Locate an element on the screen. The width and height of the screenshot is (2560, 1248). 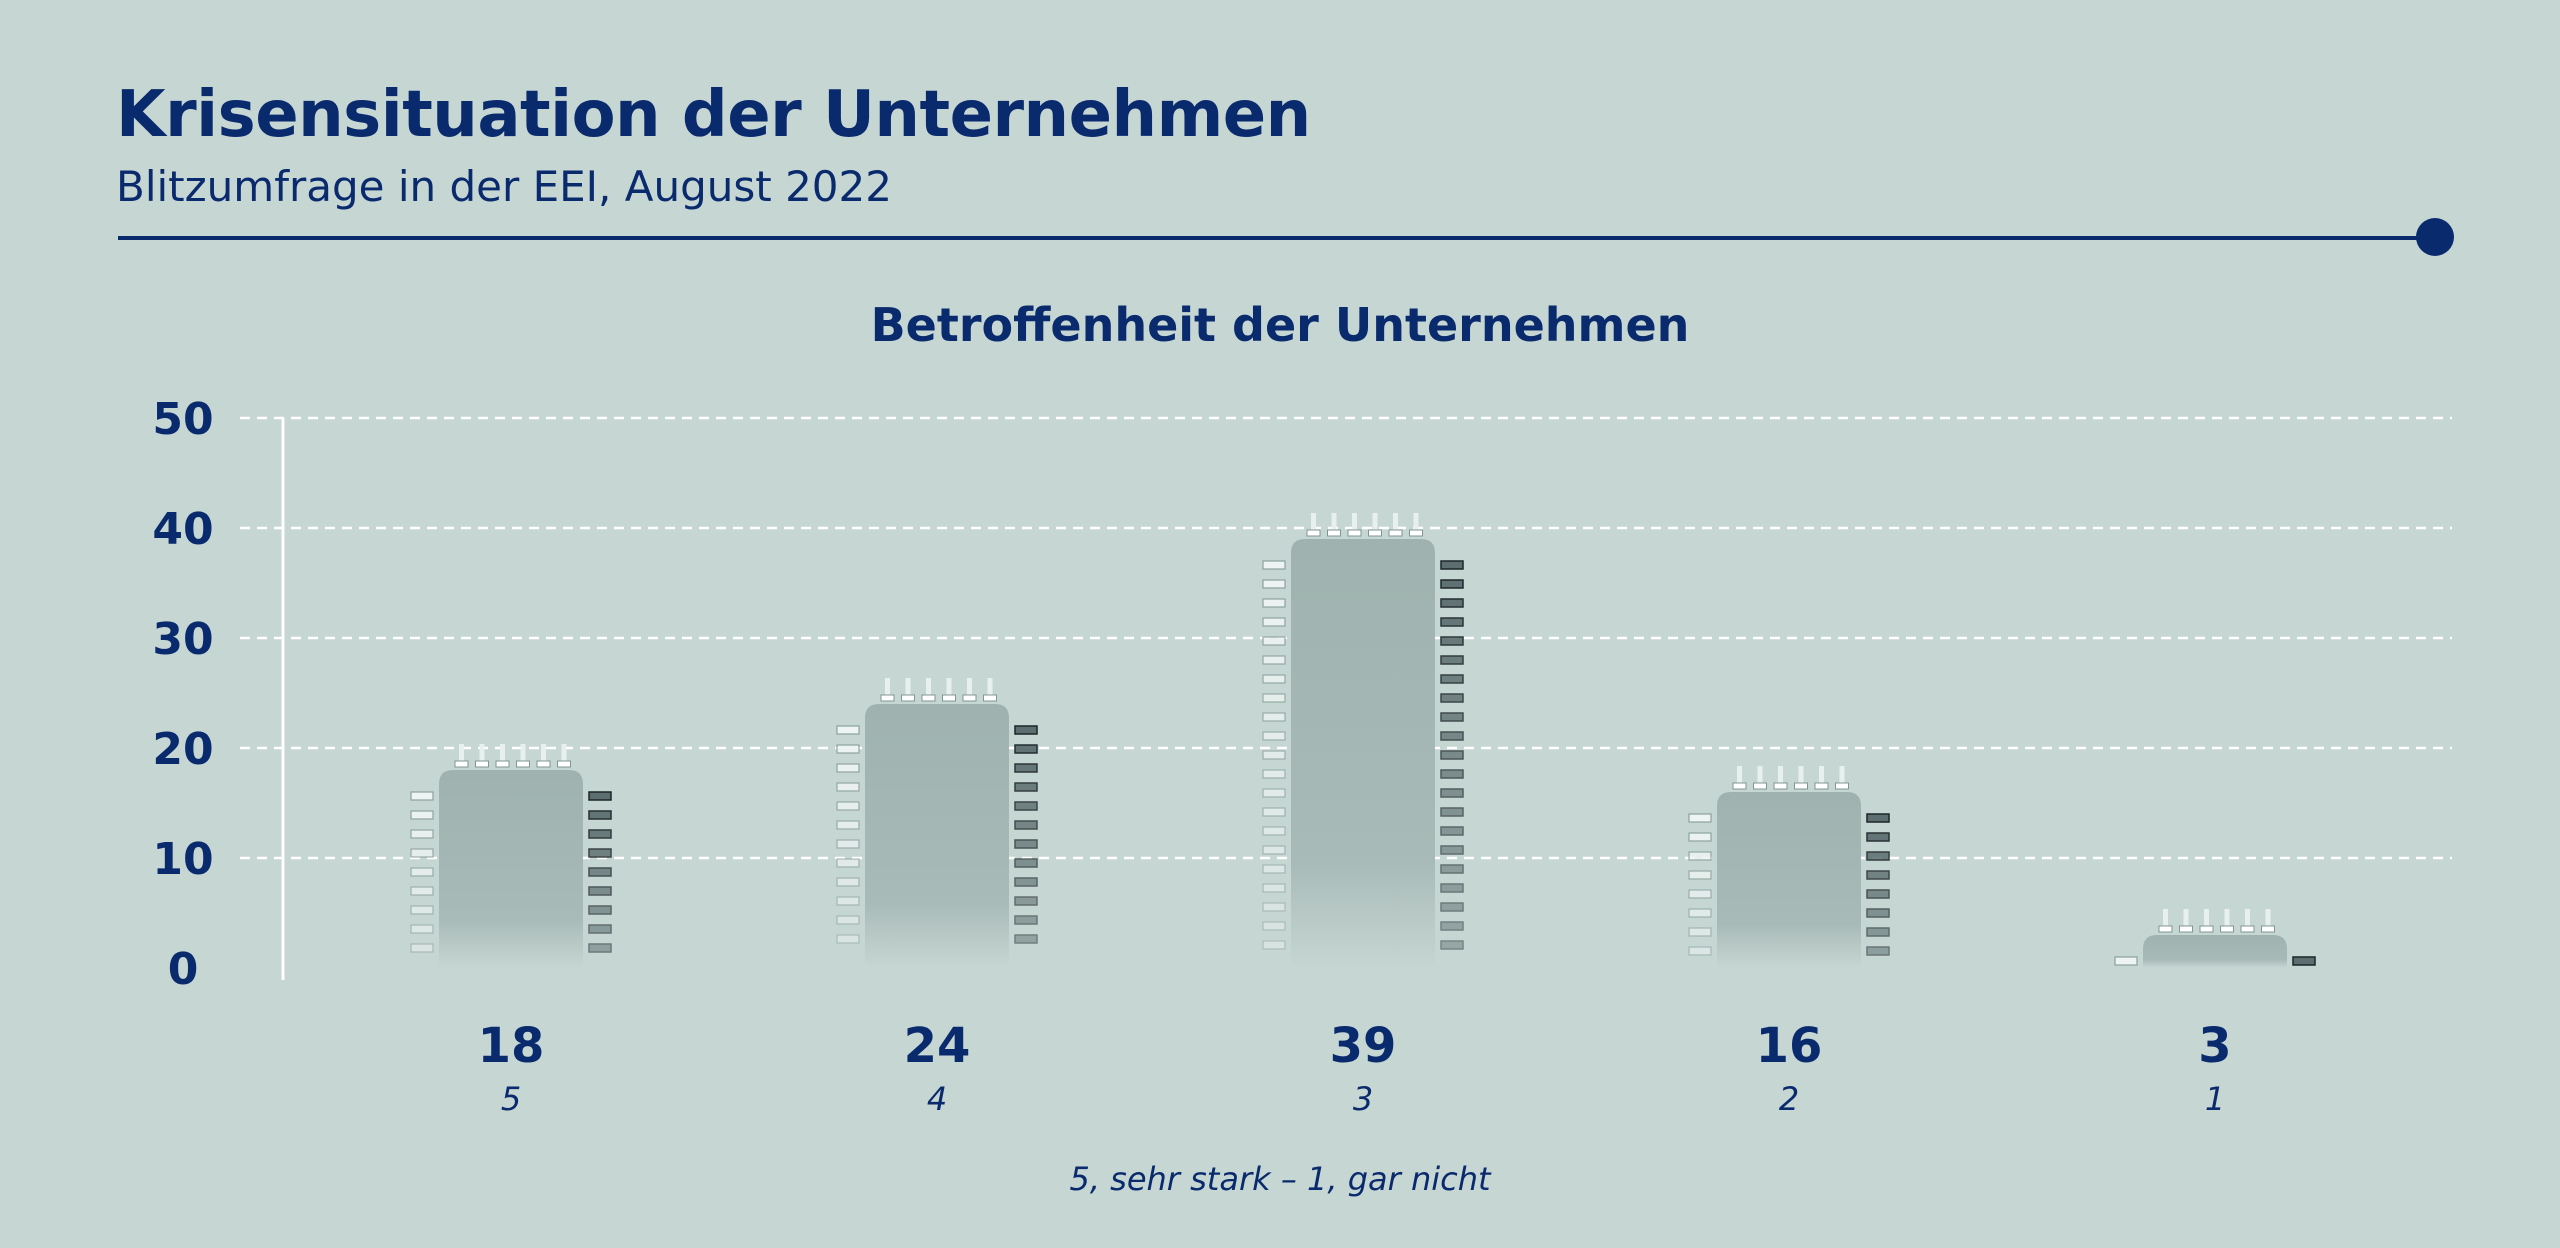
y-tick-label: 30 is located at coordinates (182, 639).